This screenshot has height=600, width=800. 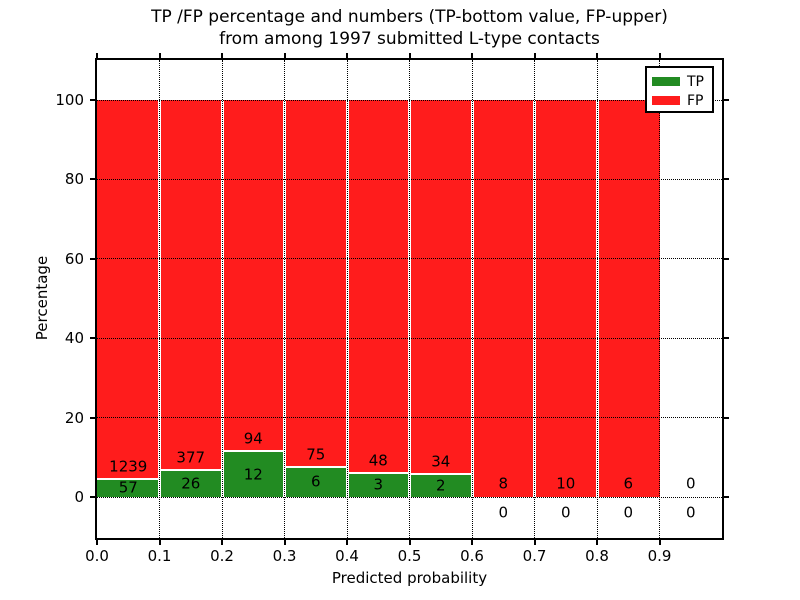 What do you see at coordinates (441, 461) in the screenshot?
I see `fp-count-label: 34` at bounding box center [441, 461].